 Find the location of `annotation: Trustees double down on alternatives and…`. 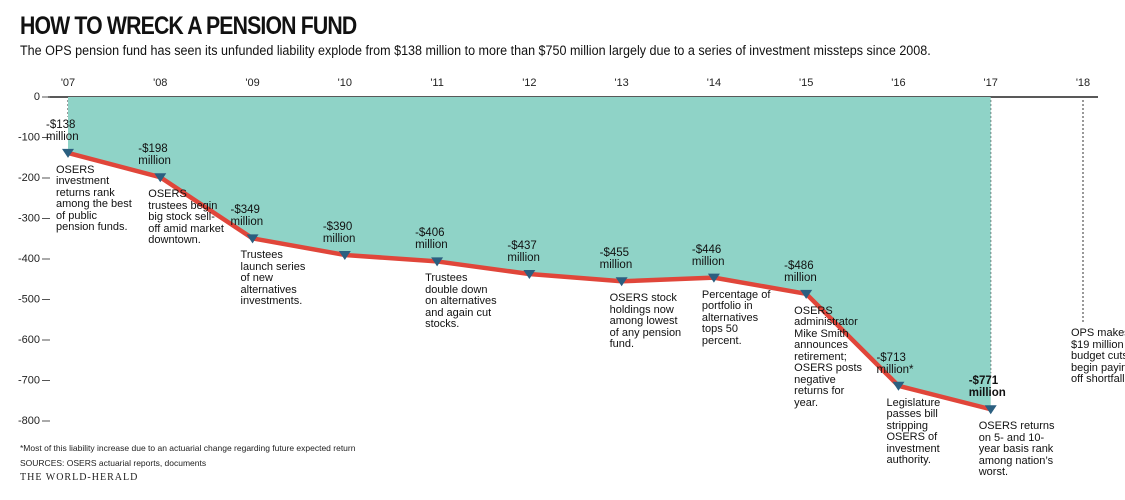

annotation: Trustees double down on alternatives and… is located at coordinates (461, 301).